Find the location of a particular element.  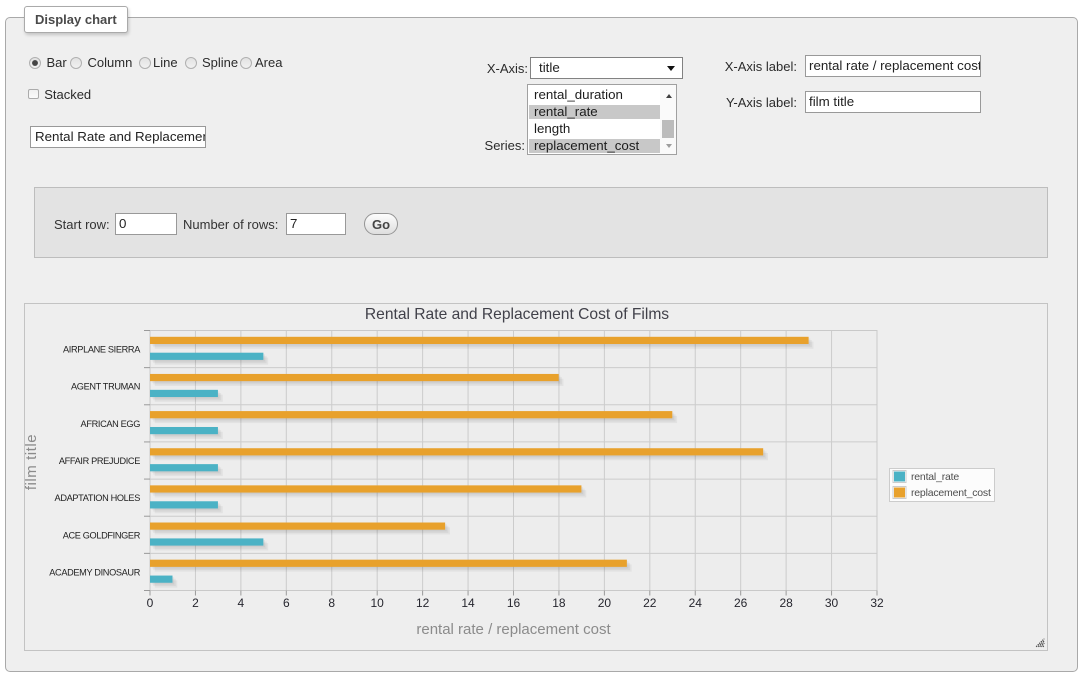

svg-text: 8 is located at coordinates (331, 603).